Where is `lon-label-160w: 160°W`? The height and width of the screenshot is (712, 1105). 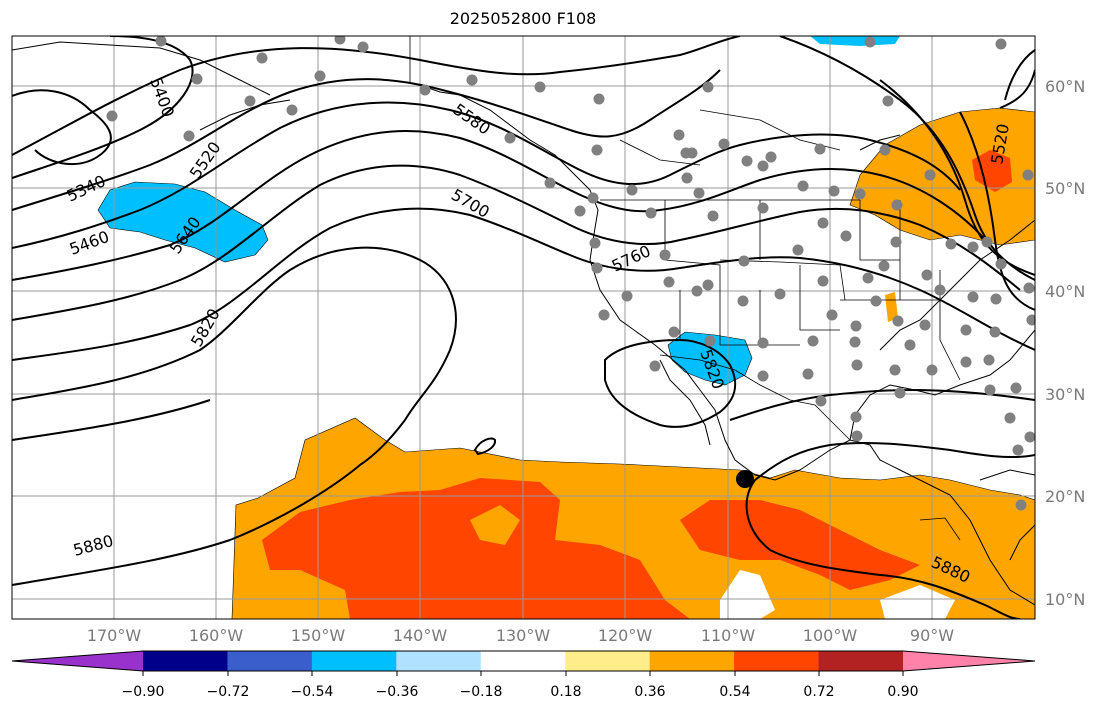
lon-label-160w: 160°W is located at coordinates (216, 635).